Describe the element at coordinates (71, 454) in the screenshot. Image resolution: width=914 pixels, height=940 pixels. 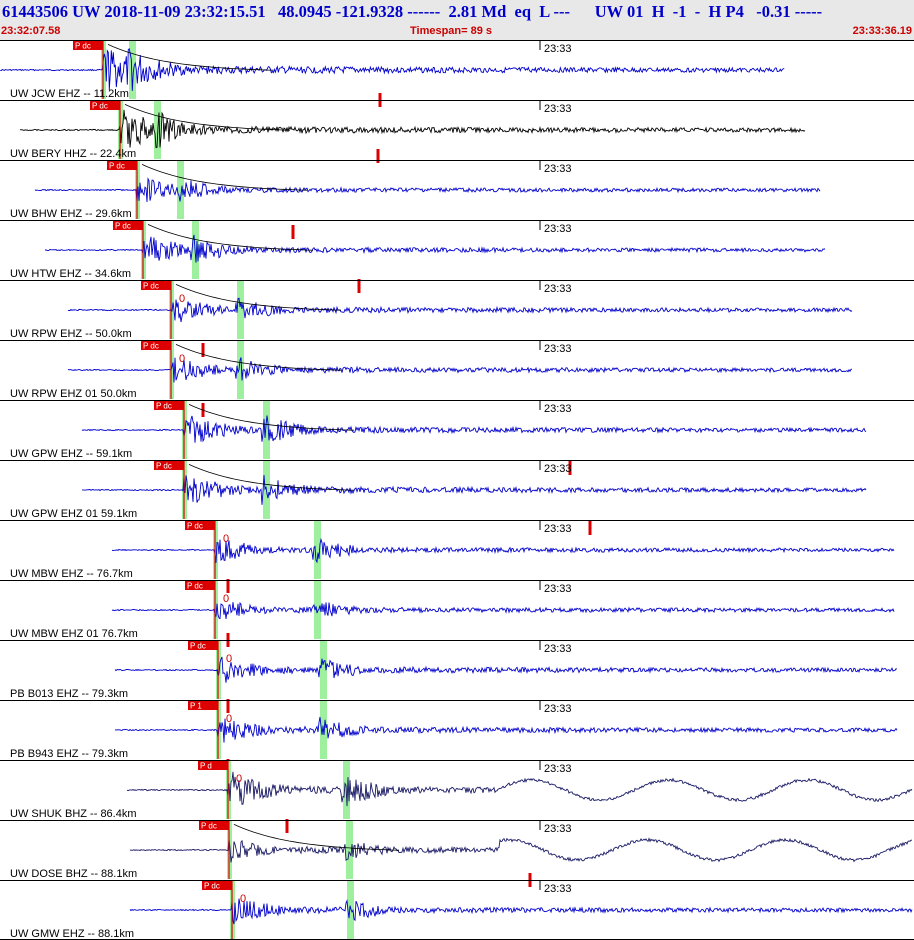
I see `channel-label: UW GPW EHZ -- 59.1km` at that location.